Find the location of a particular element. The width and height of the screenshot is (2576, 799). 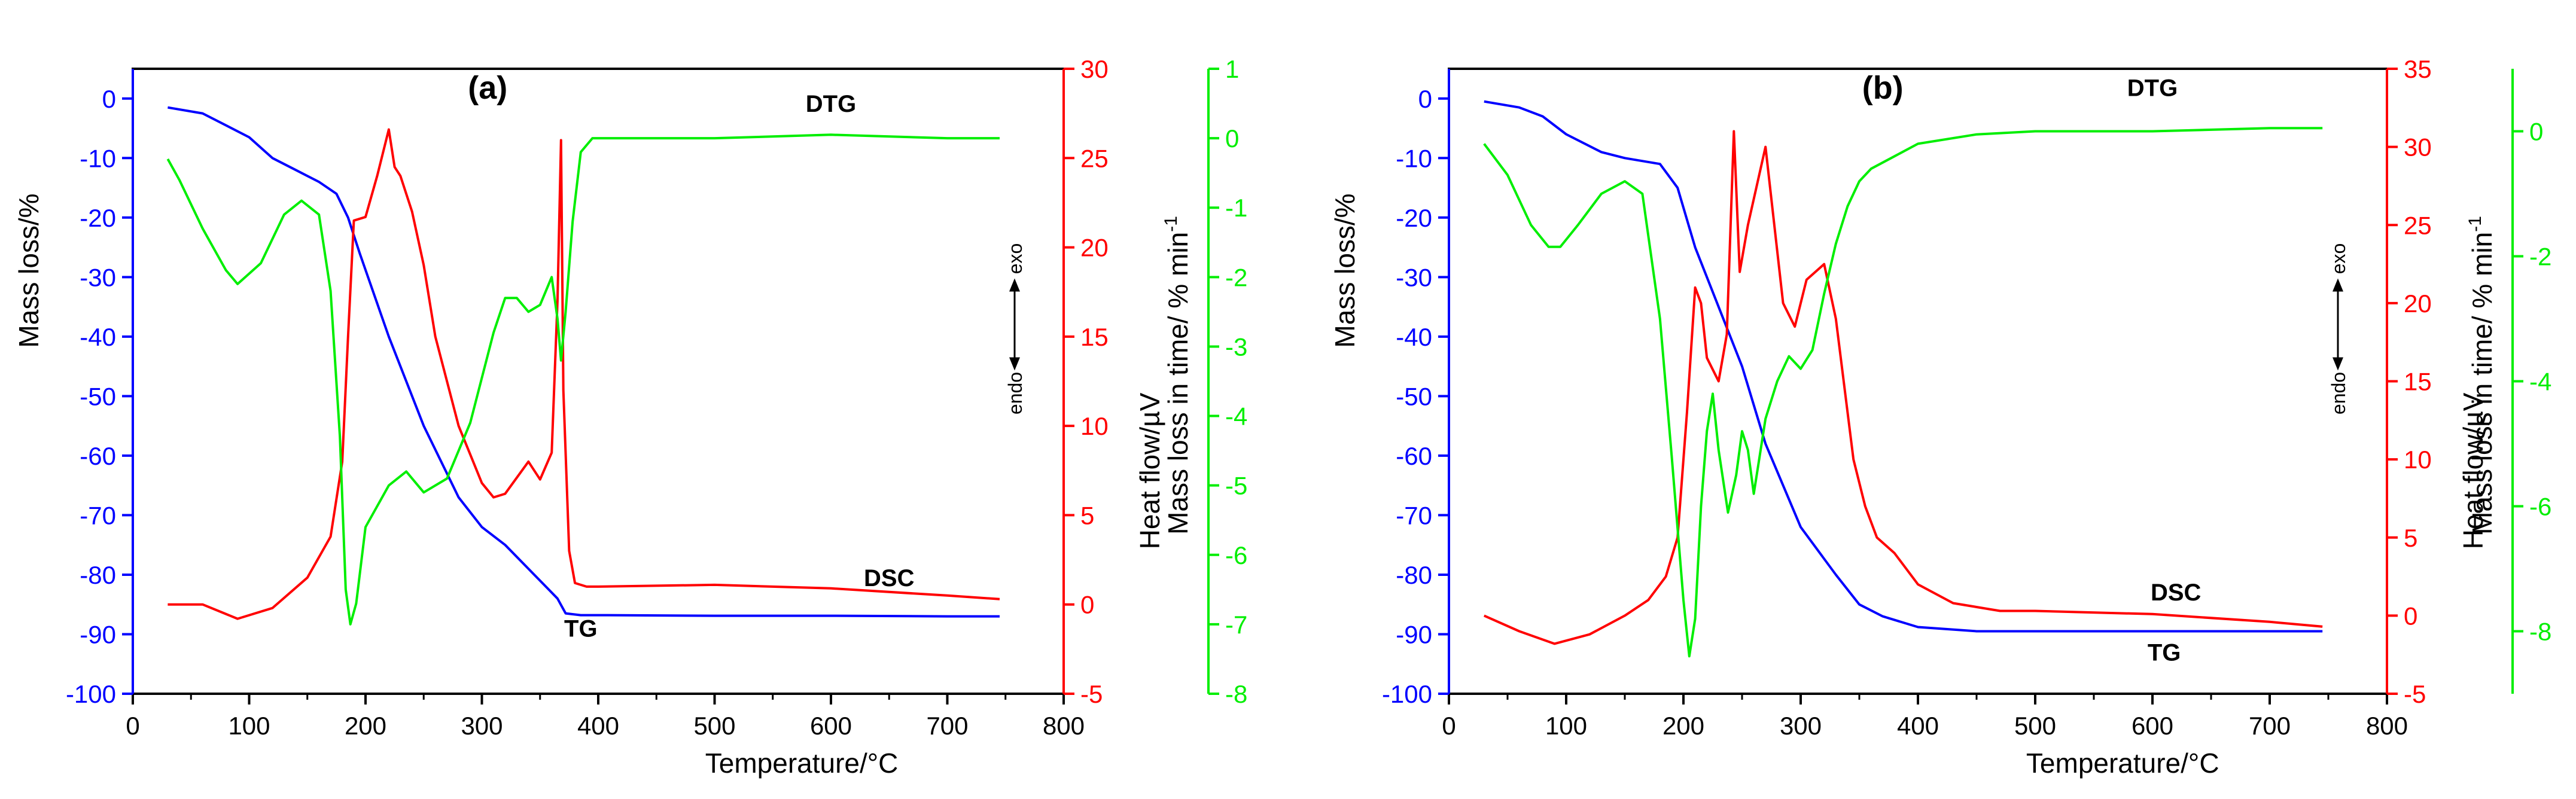

right1-tick-label: 35 is located at coordinates (2418, 69).